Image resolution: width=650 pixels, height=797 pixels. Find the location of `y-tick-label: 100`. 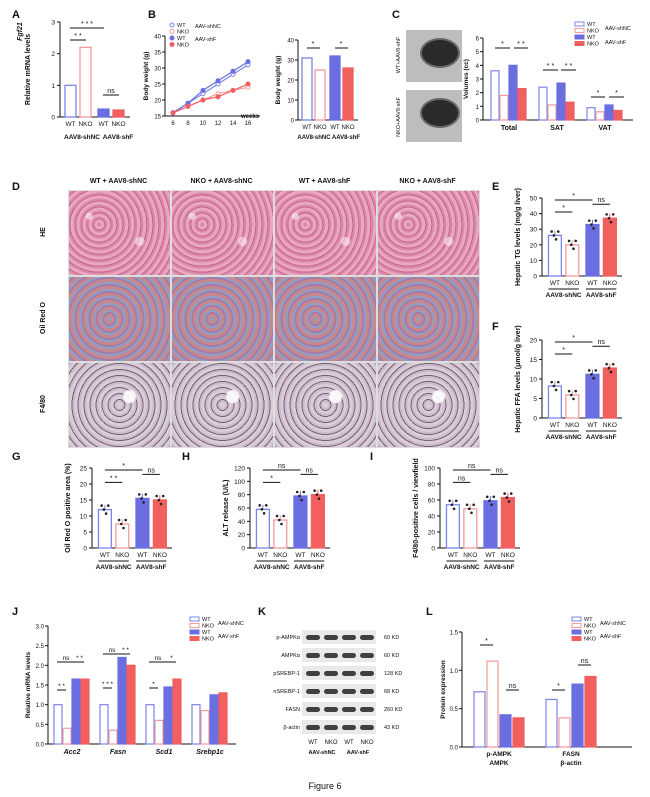

y-tick-label: 100 is located at coordinates (429, 469).